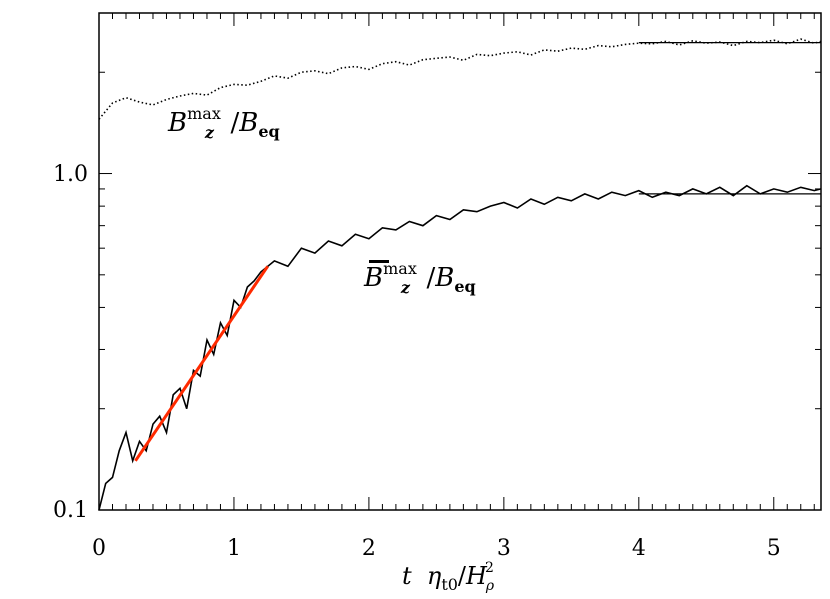 The height and width of the screenshot is (599, 830). Describe the element at coordinates (99, 548) in the screenshot. I see `x-tick-label: 0` at that location.